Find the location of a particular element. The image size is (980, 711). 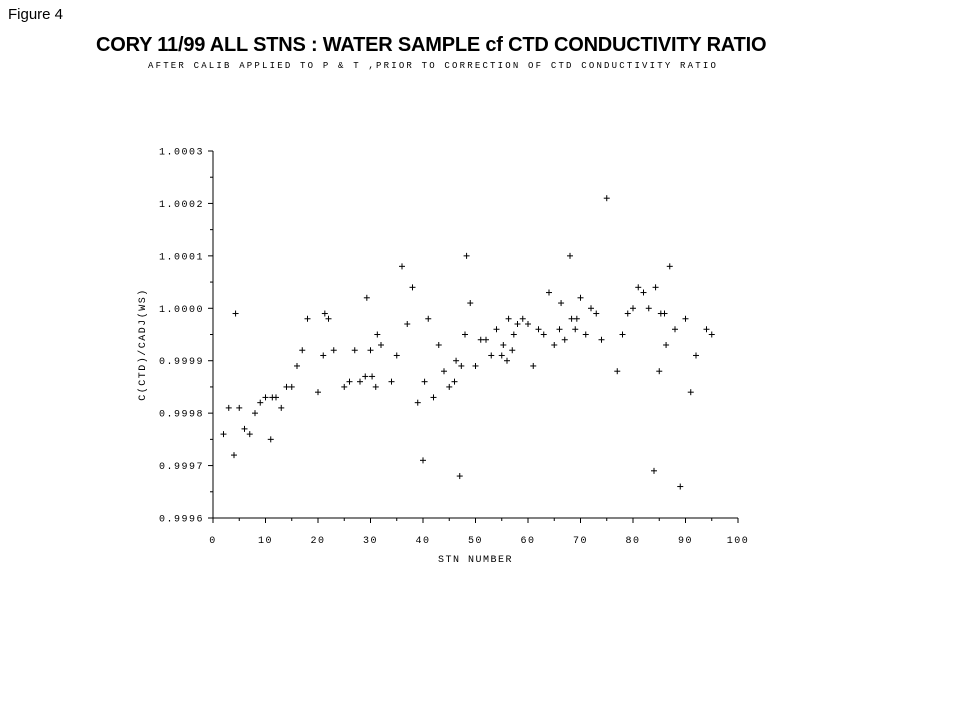

y-tick-label: 0.9996 is located at coordinates (181, 520).